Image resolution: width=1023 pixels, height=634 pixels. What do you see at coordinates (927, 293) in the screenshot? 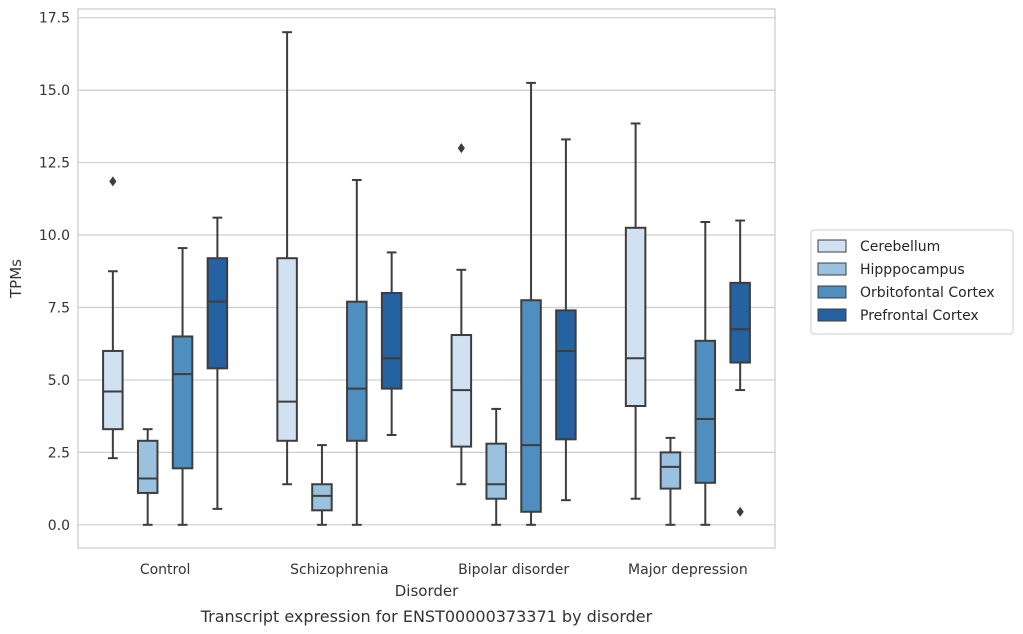
I see `legend-label: Orbitofontal Cortex` at bounding box center [927, 293].